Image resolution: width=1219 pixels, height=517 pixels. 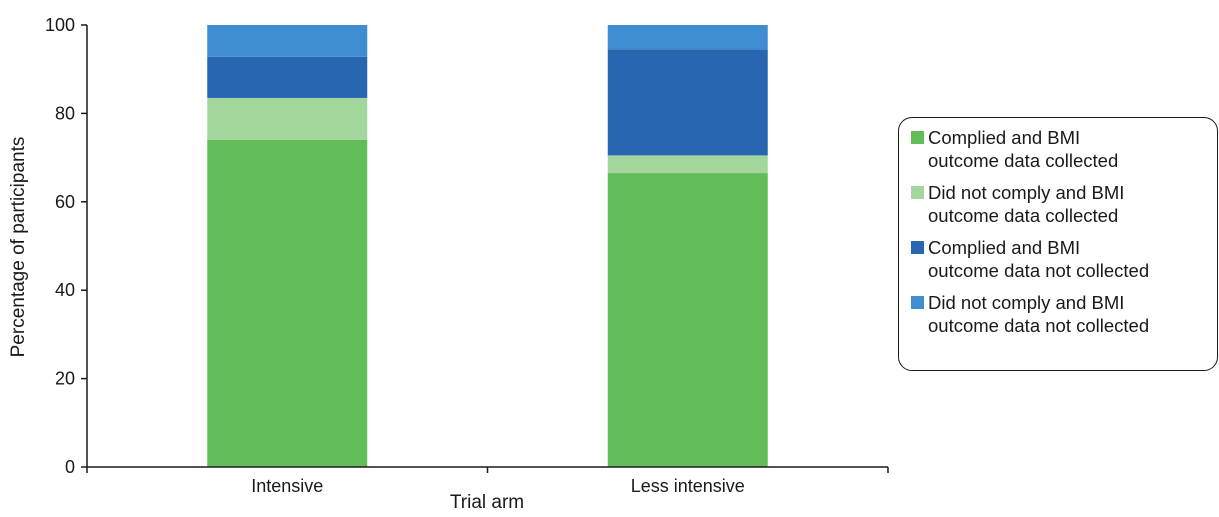 I want to click on y-tick-label: 100, so click(x=60, y=25).